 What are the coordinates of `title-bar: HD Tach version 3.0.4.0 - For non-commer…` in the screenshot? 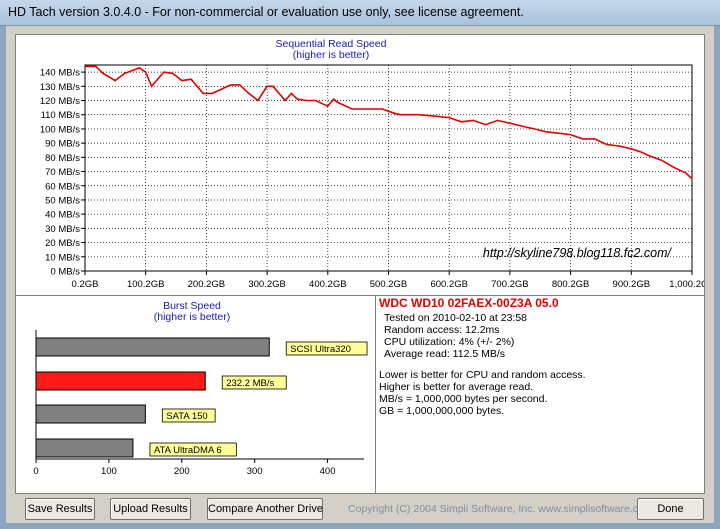 It's located at (360, 13).